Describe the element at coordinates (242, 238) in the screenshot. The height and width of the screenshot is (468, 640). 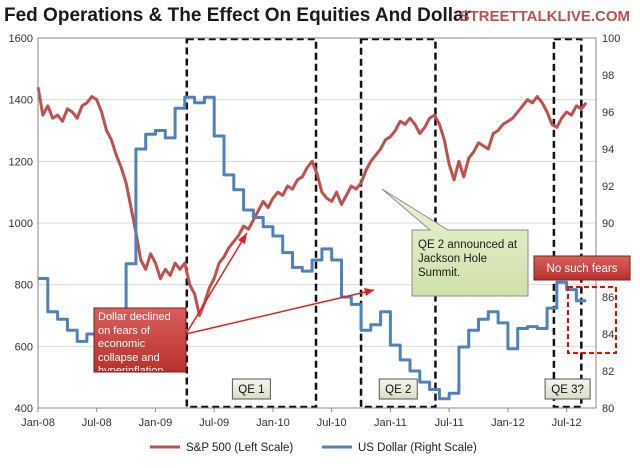
I see `arrow-to-qe1-head` at that location.